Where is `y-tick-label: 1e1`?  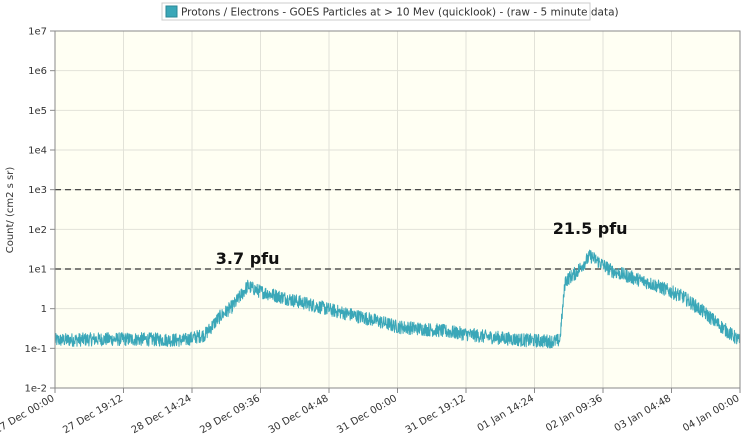
y-tick-label: 1e1 is located at coordinates (37, 270).